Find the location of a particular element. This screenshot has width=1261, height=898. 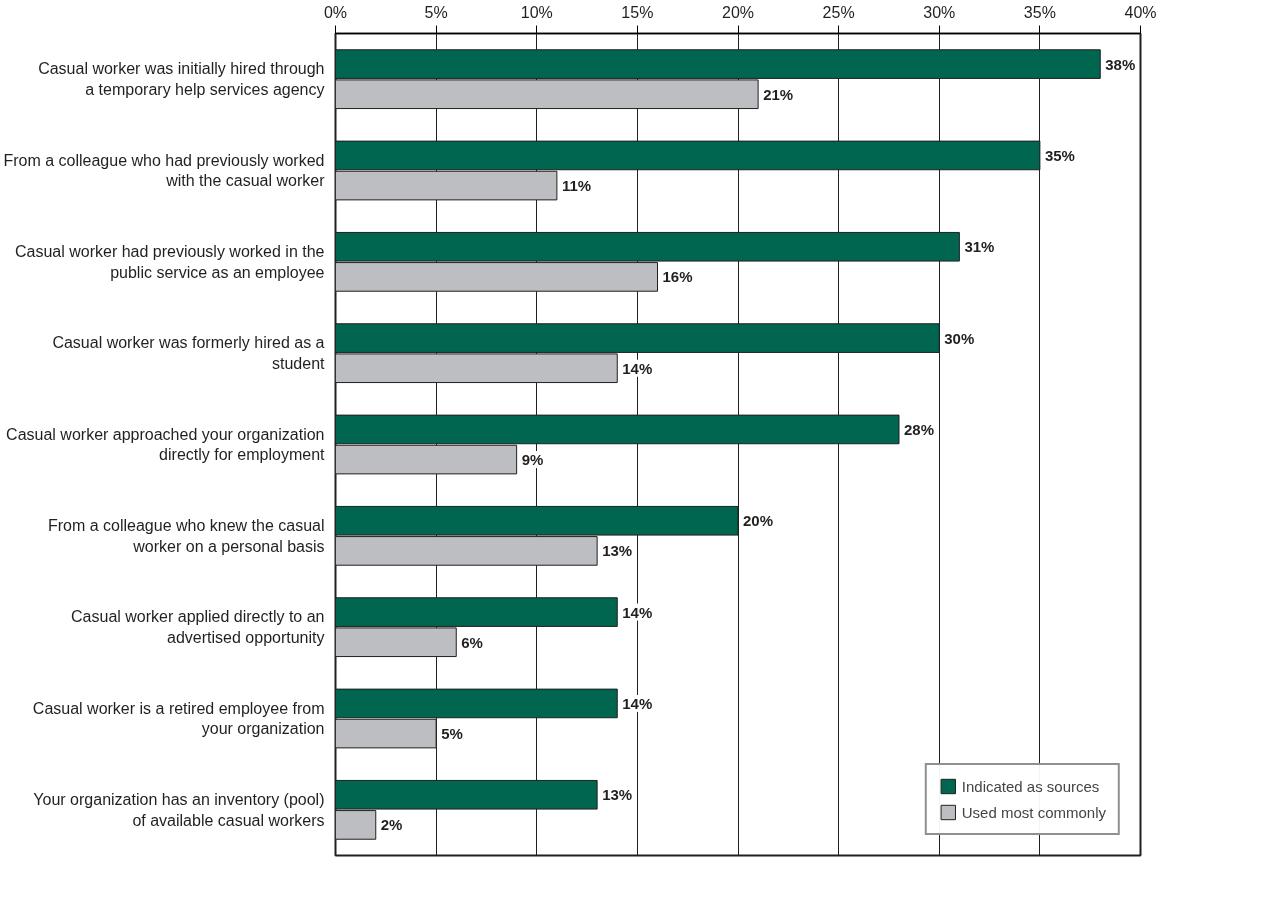

y-tick-label: Casual worker was formerly hired as a student is located at coordinates (189, 353).